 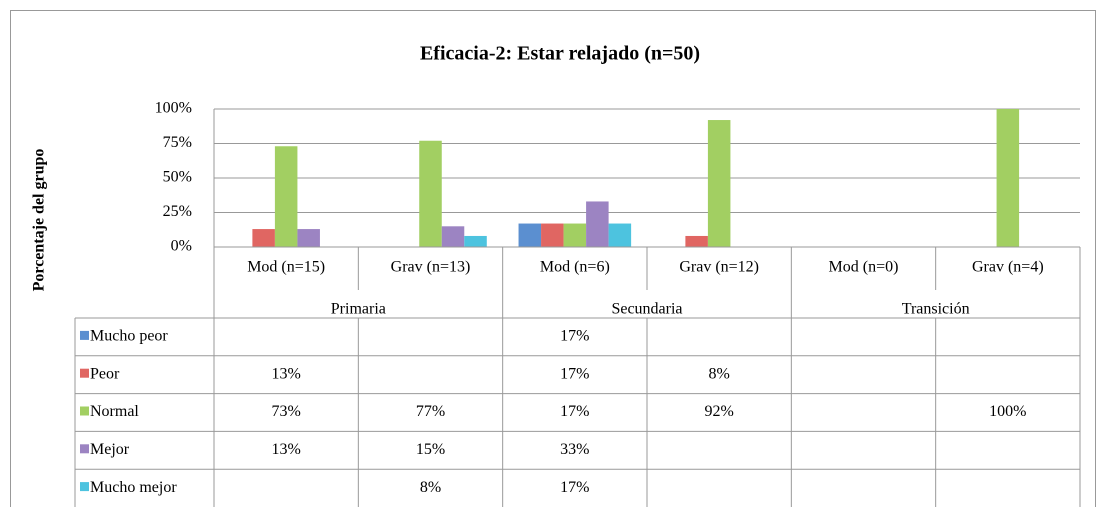 What do you see at coordinates (1007, 411) in the screenshot?
I see `table-value: 100%` at bounding box center [1007, 411].